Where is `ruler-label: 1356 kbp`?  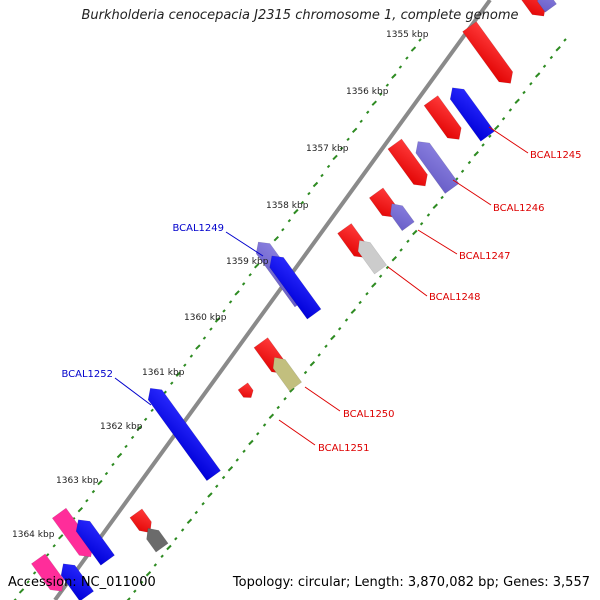
ruler-label: 1356 kbp is located at coordinates (367, 92).